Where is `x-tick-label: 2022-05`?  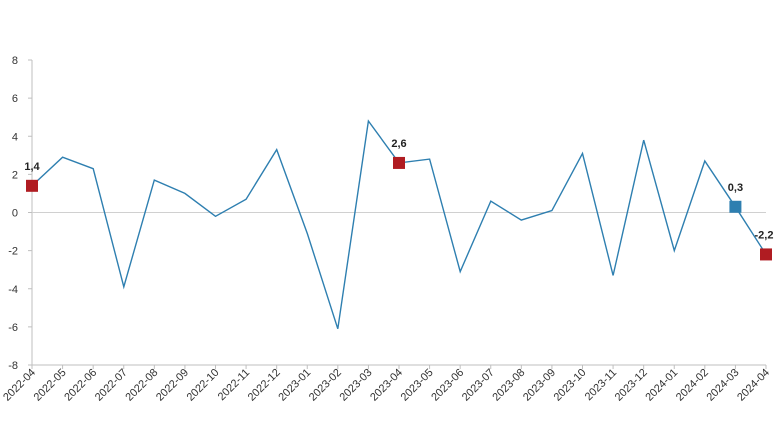 x-tick-label: 2022-05 is located at coordinates (50, 385).